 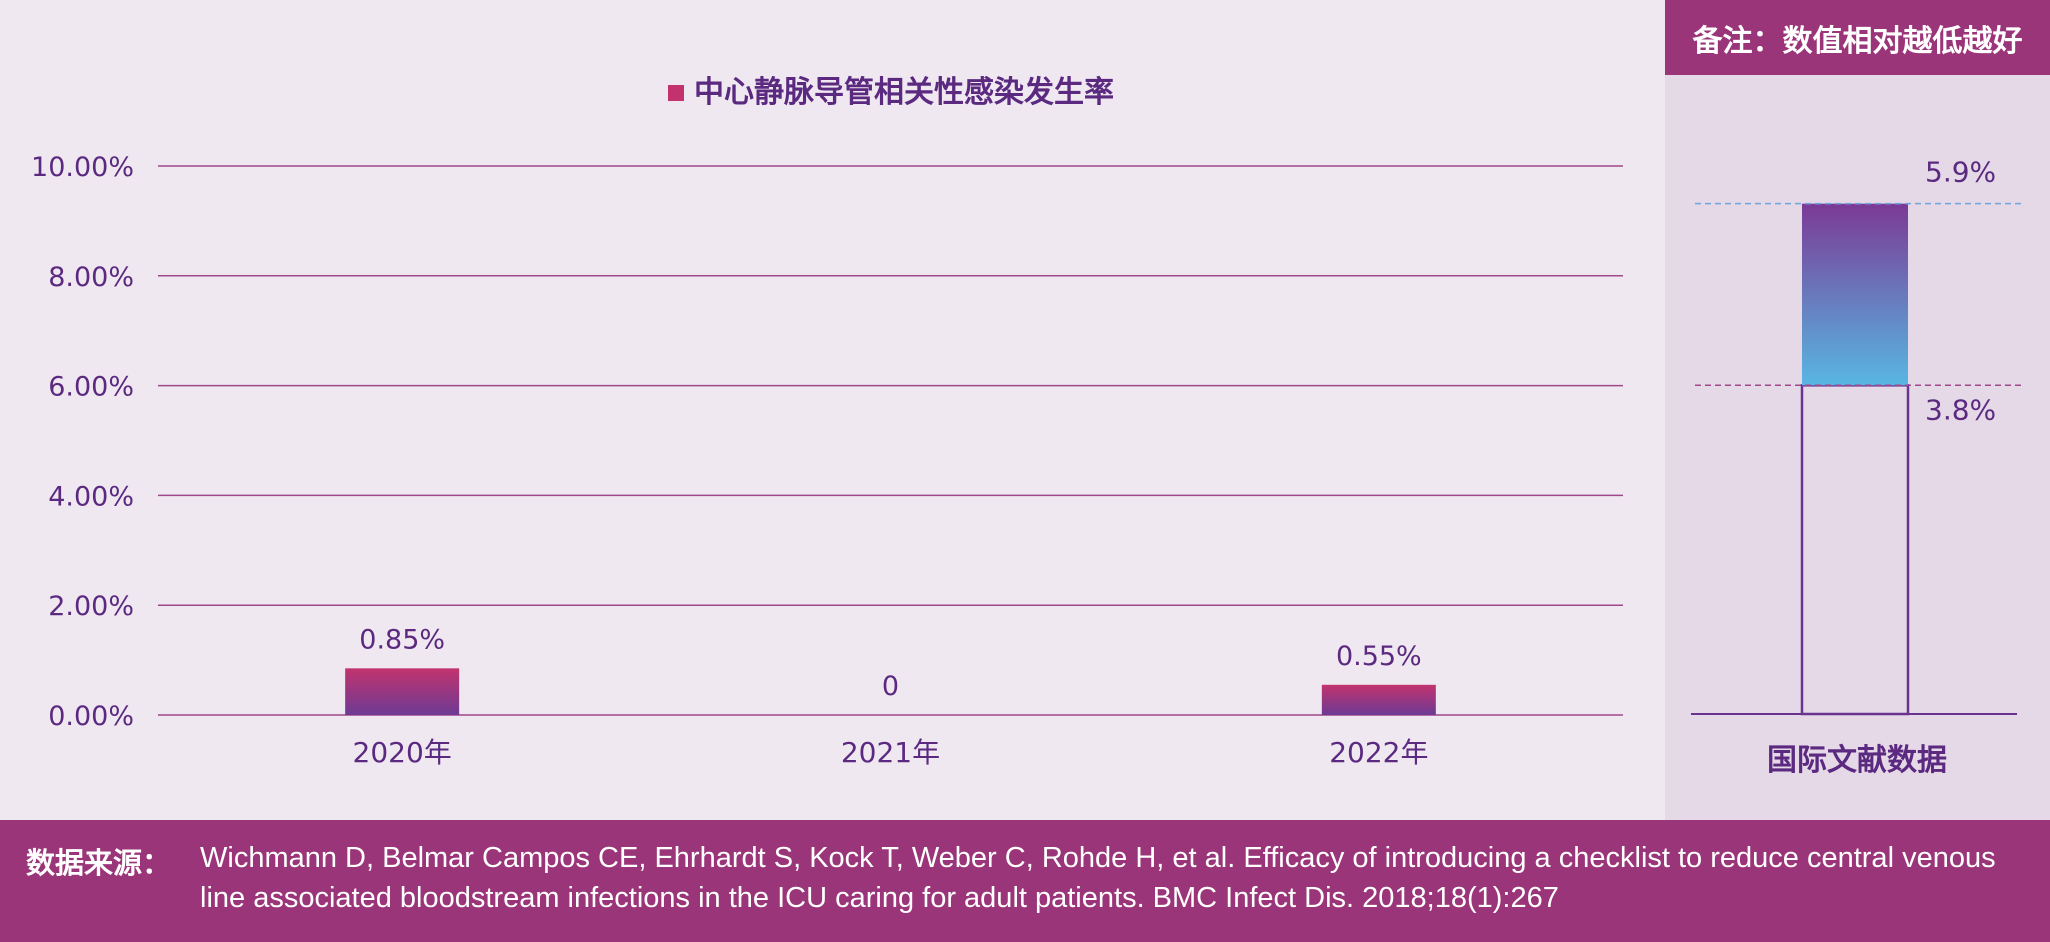 What do you see at coordinates (82, 167) in the screenshot?
I see `y-tick-label: 10.00%` at bounding box center [82, 167].